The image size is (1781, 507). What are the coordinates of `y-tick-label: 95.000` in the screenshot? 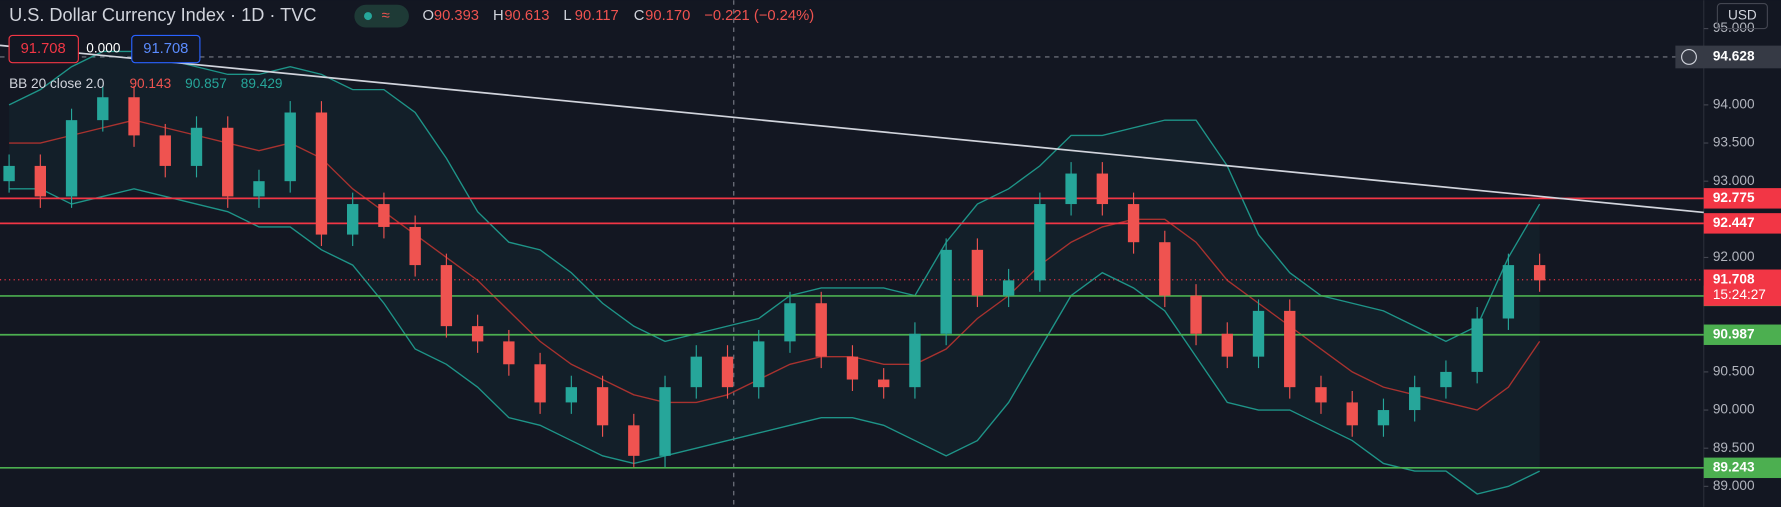 It's located at (1734, 27).